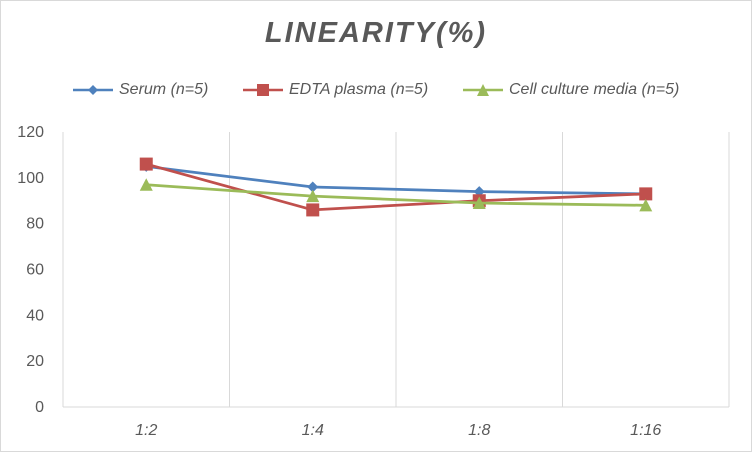 Image resolution: width=752 pixels, height=452 pixels. What do you see at coordinates (376, 33) in the screenshot?
I see `chart-title: LINEARITY(%)` at bounding box center [376, 33].